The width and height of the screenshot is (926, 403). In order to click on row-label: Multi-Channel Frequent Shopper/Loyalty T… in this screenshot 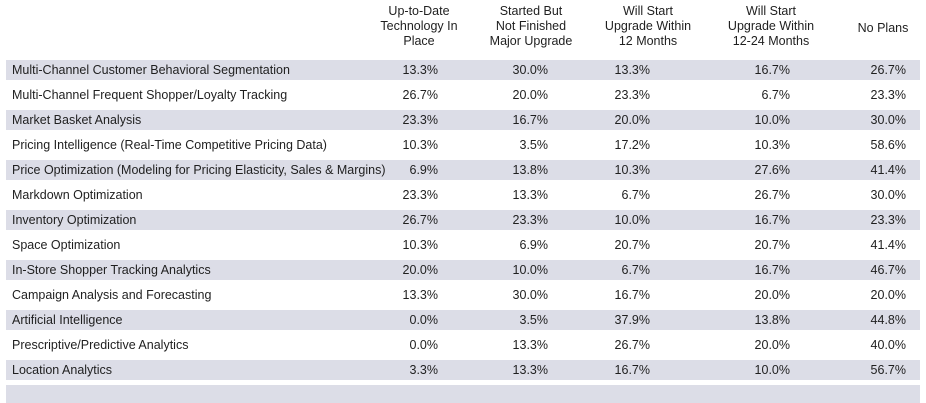, I will do `click(150, 95)`.